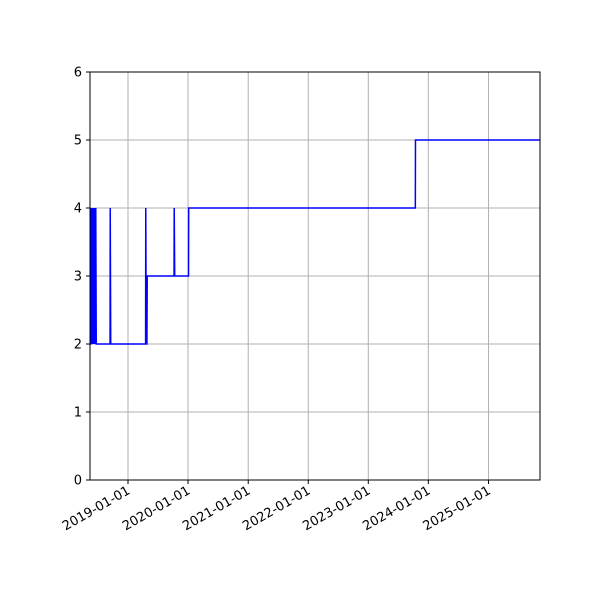  What do you see at coordinates (396, 508) in the screenshot?
I see `x-tick-label: 2024-01-01` at bounding box center [396, 508].